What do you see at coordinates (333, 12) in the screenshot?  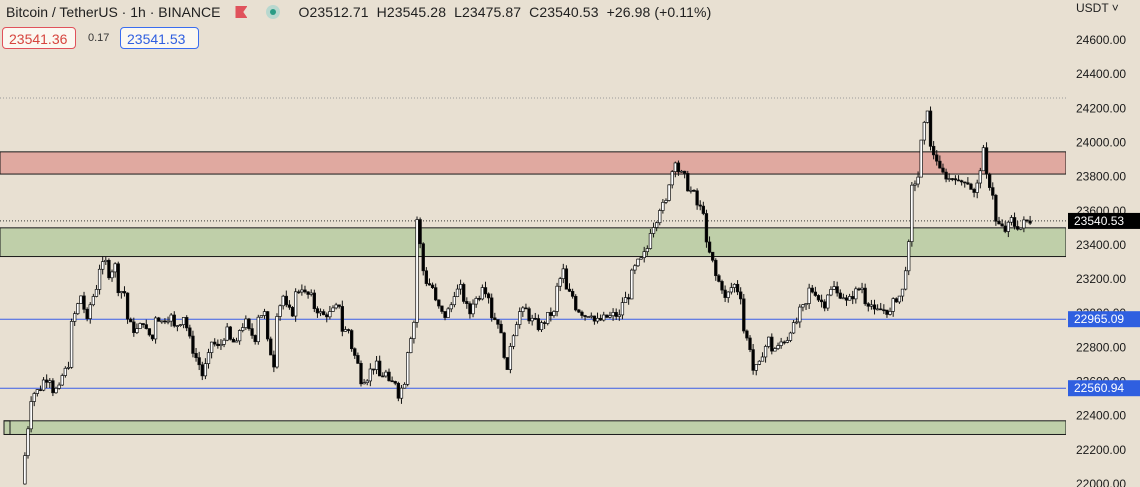 I see `open-value: O23512.71` at bounding box center [333, 12].